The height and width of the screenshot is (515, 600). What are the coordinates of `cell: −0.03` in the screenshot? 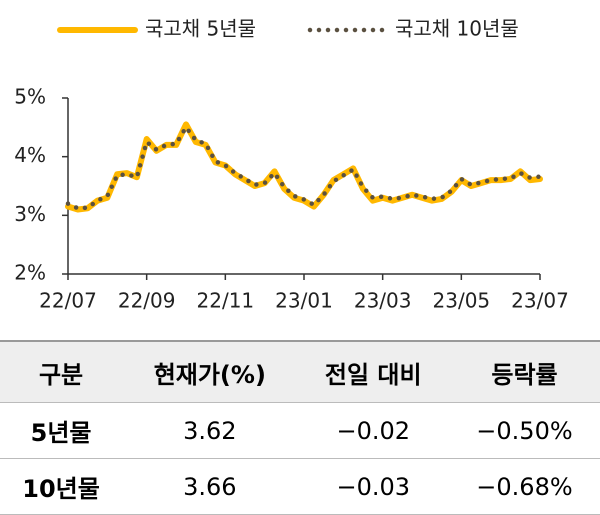 It's located at (373, 486).